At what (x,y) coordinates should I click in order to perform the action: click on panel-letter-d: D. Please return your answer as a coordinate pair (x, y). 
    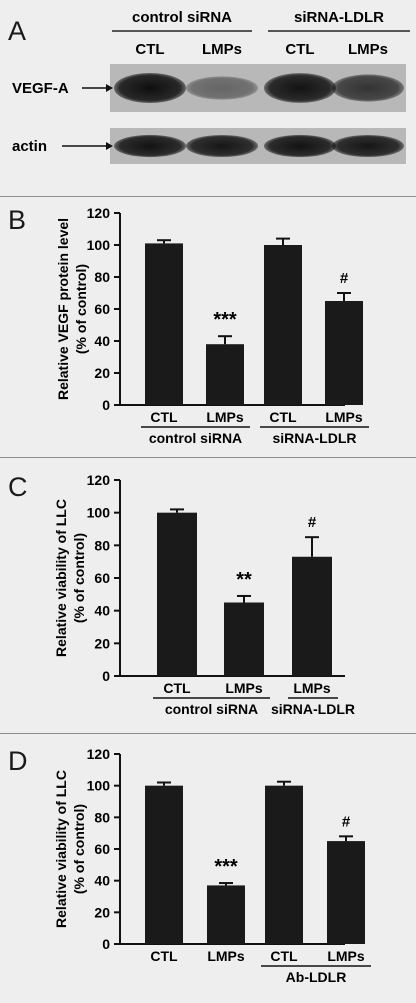
    Looking at the image, I should click on (18, 761).